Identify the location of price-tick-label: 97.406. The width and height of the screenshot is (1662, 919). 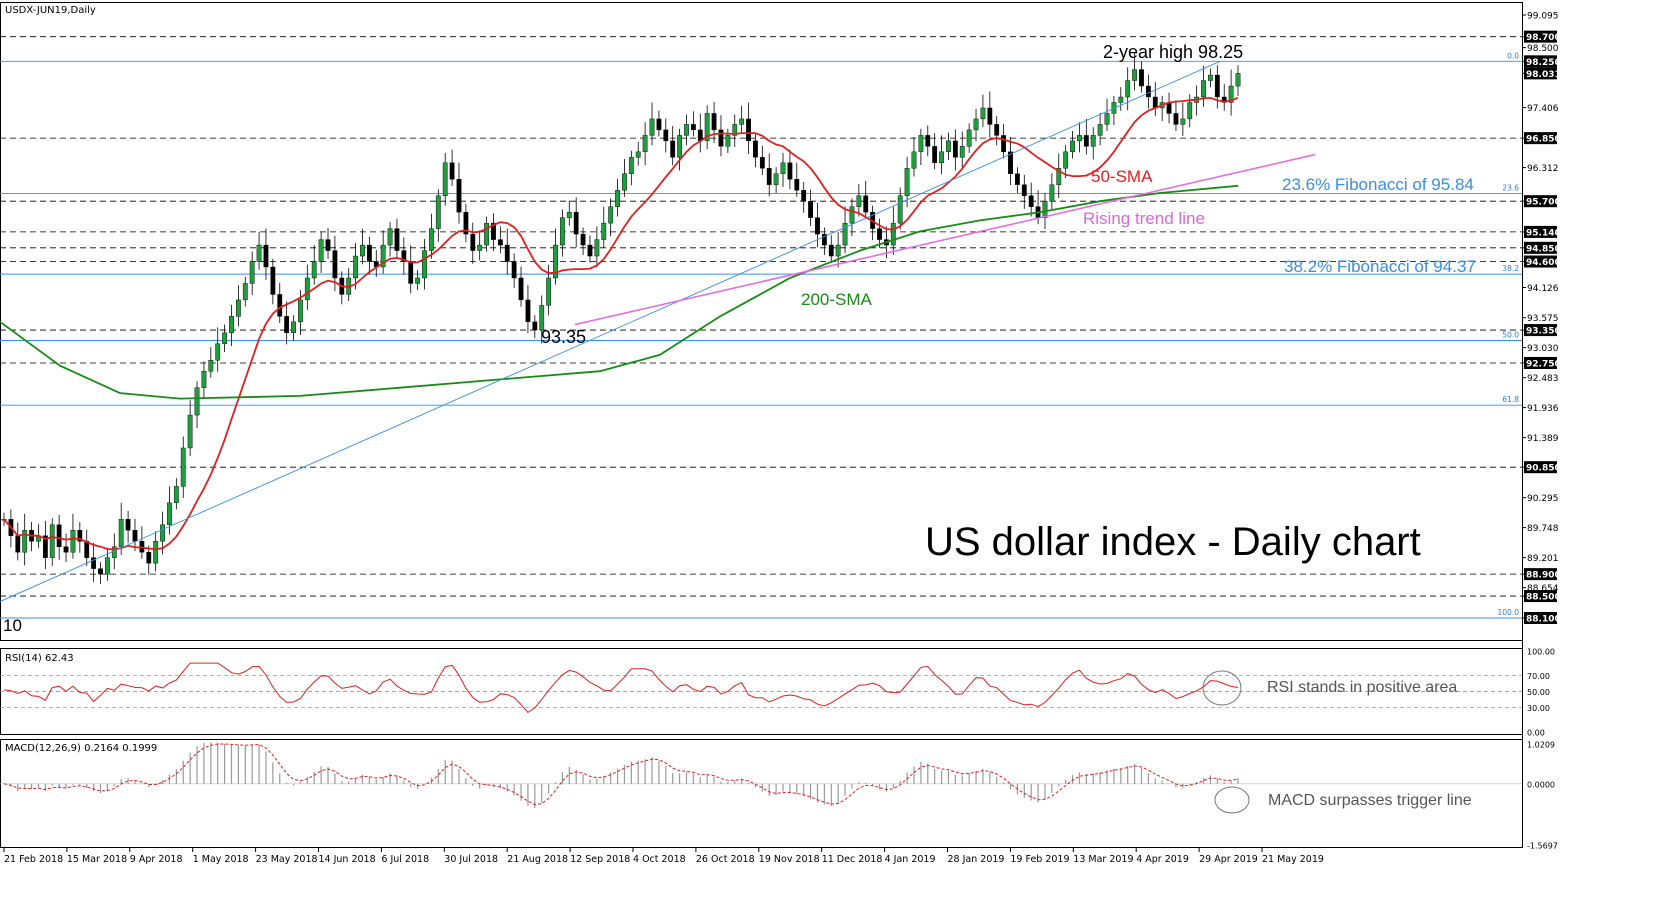
(1543, 109).